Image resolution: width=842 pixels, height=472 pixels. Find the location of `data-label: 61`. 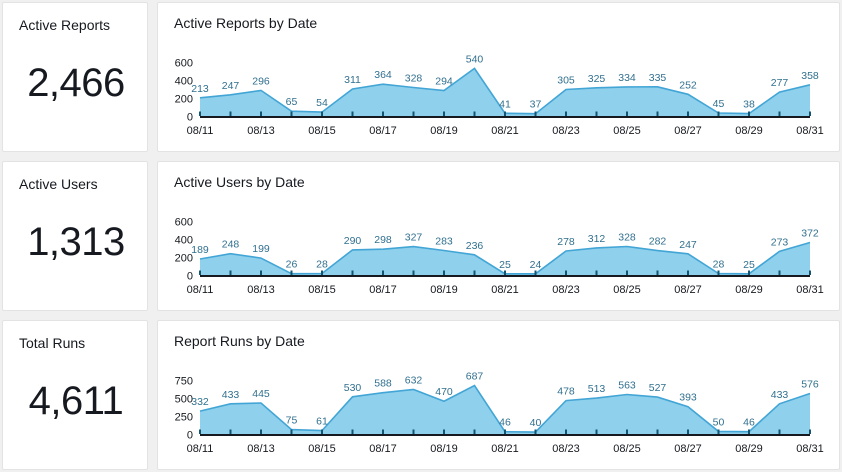

data-label: 61 is located at coordinates (322, 422).